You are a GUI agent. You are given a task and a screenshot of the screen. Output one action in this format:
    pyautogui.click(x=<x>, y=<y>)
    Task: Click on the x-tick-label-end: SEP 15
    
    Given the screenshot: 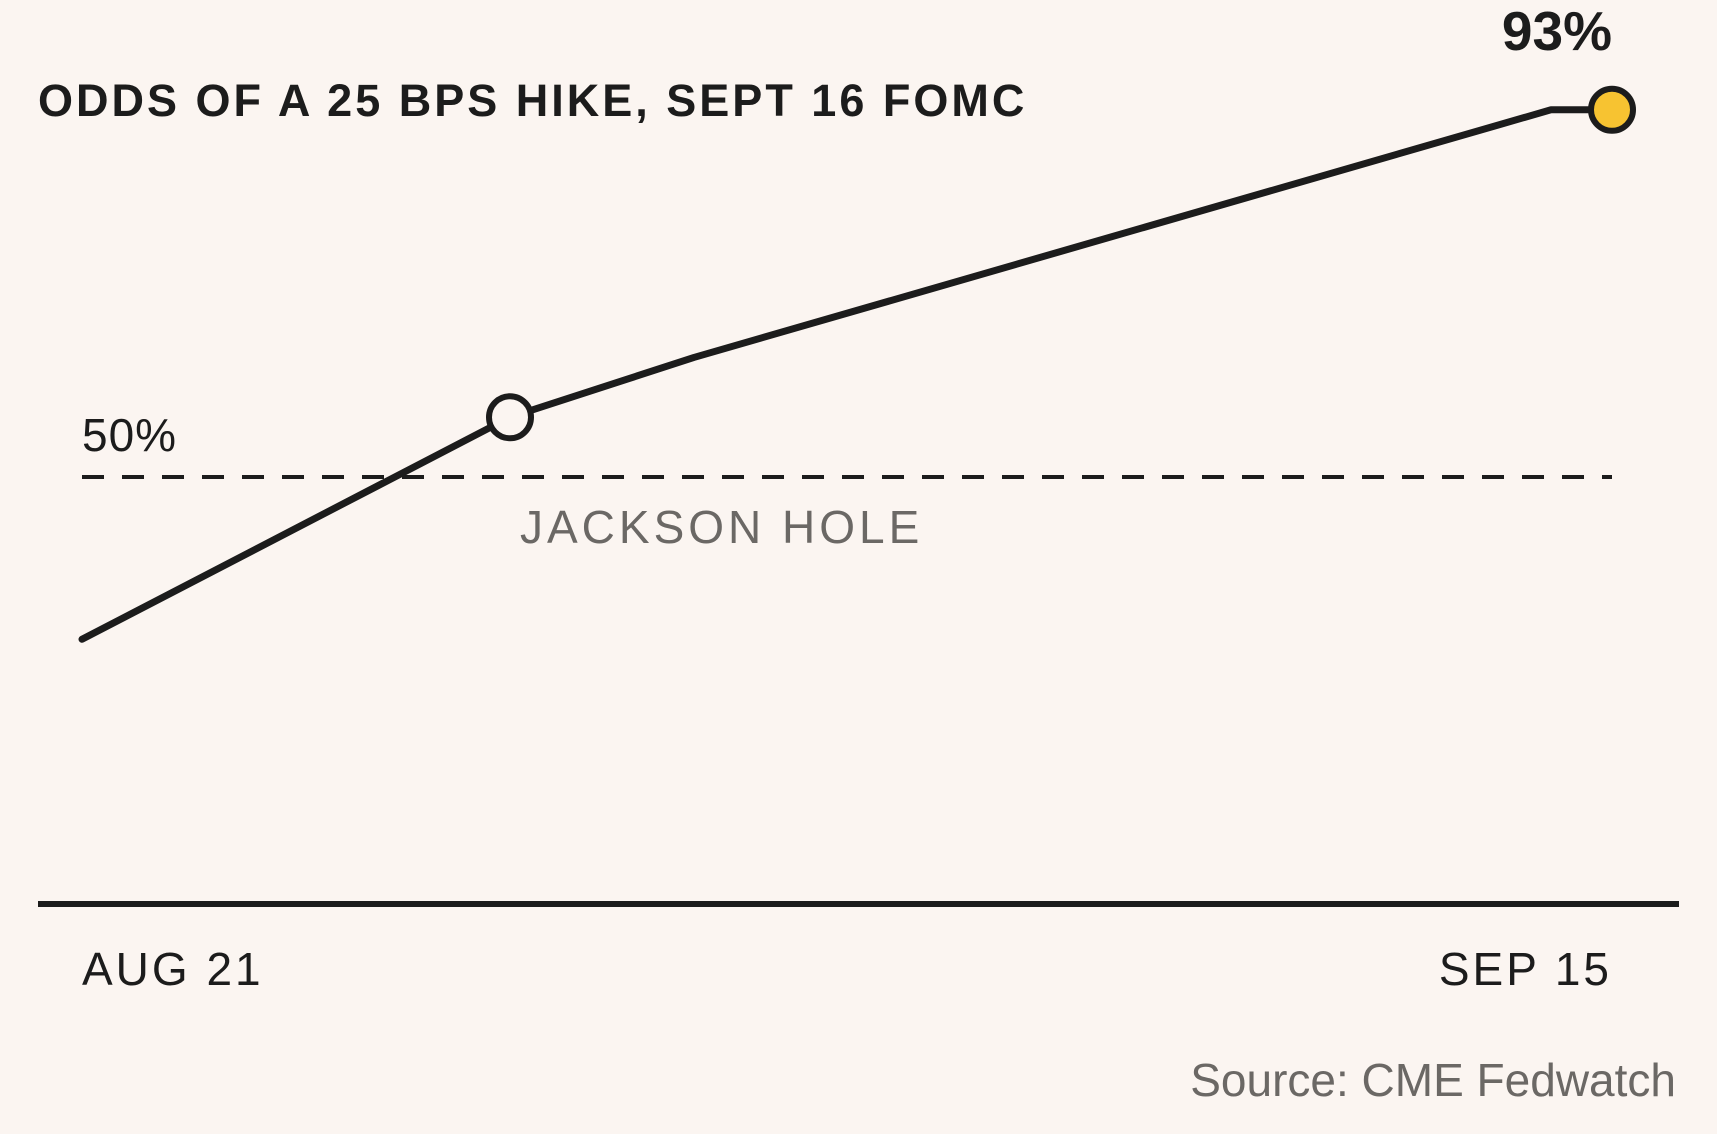 What is the action you would take?
    pyautogui.click(x=1525, y=969)
    